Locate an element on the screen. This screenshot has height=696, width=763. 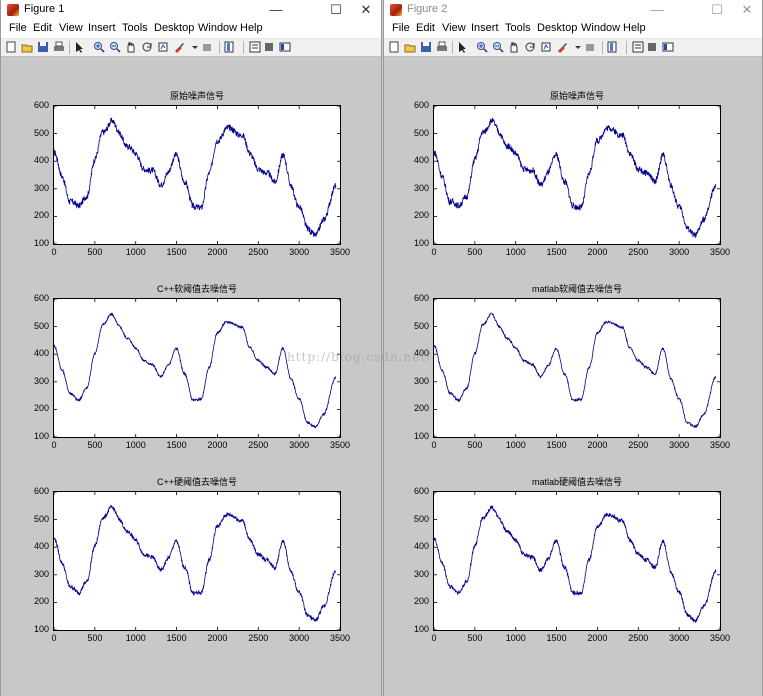
title-bar: Figure 1 — ☐ ✕ is located at coordinates (191, 10).